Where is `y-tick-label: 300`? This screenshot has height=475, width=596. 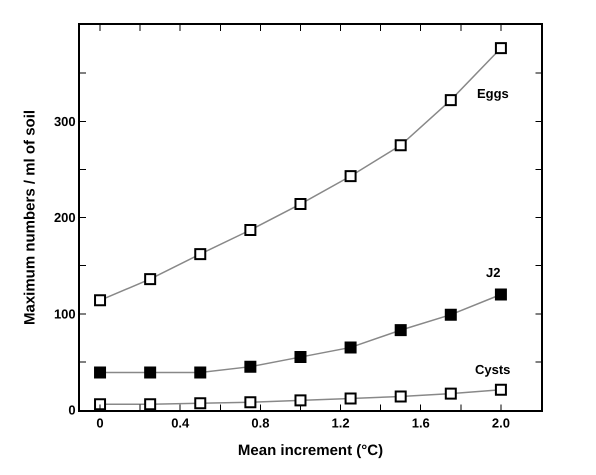 y-tick-label: 300 is located at coordinates (65, 121).